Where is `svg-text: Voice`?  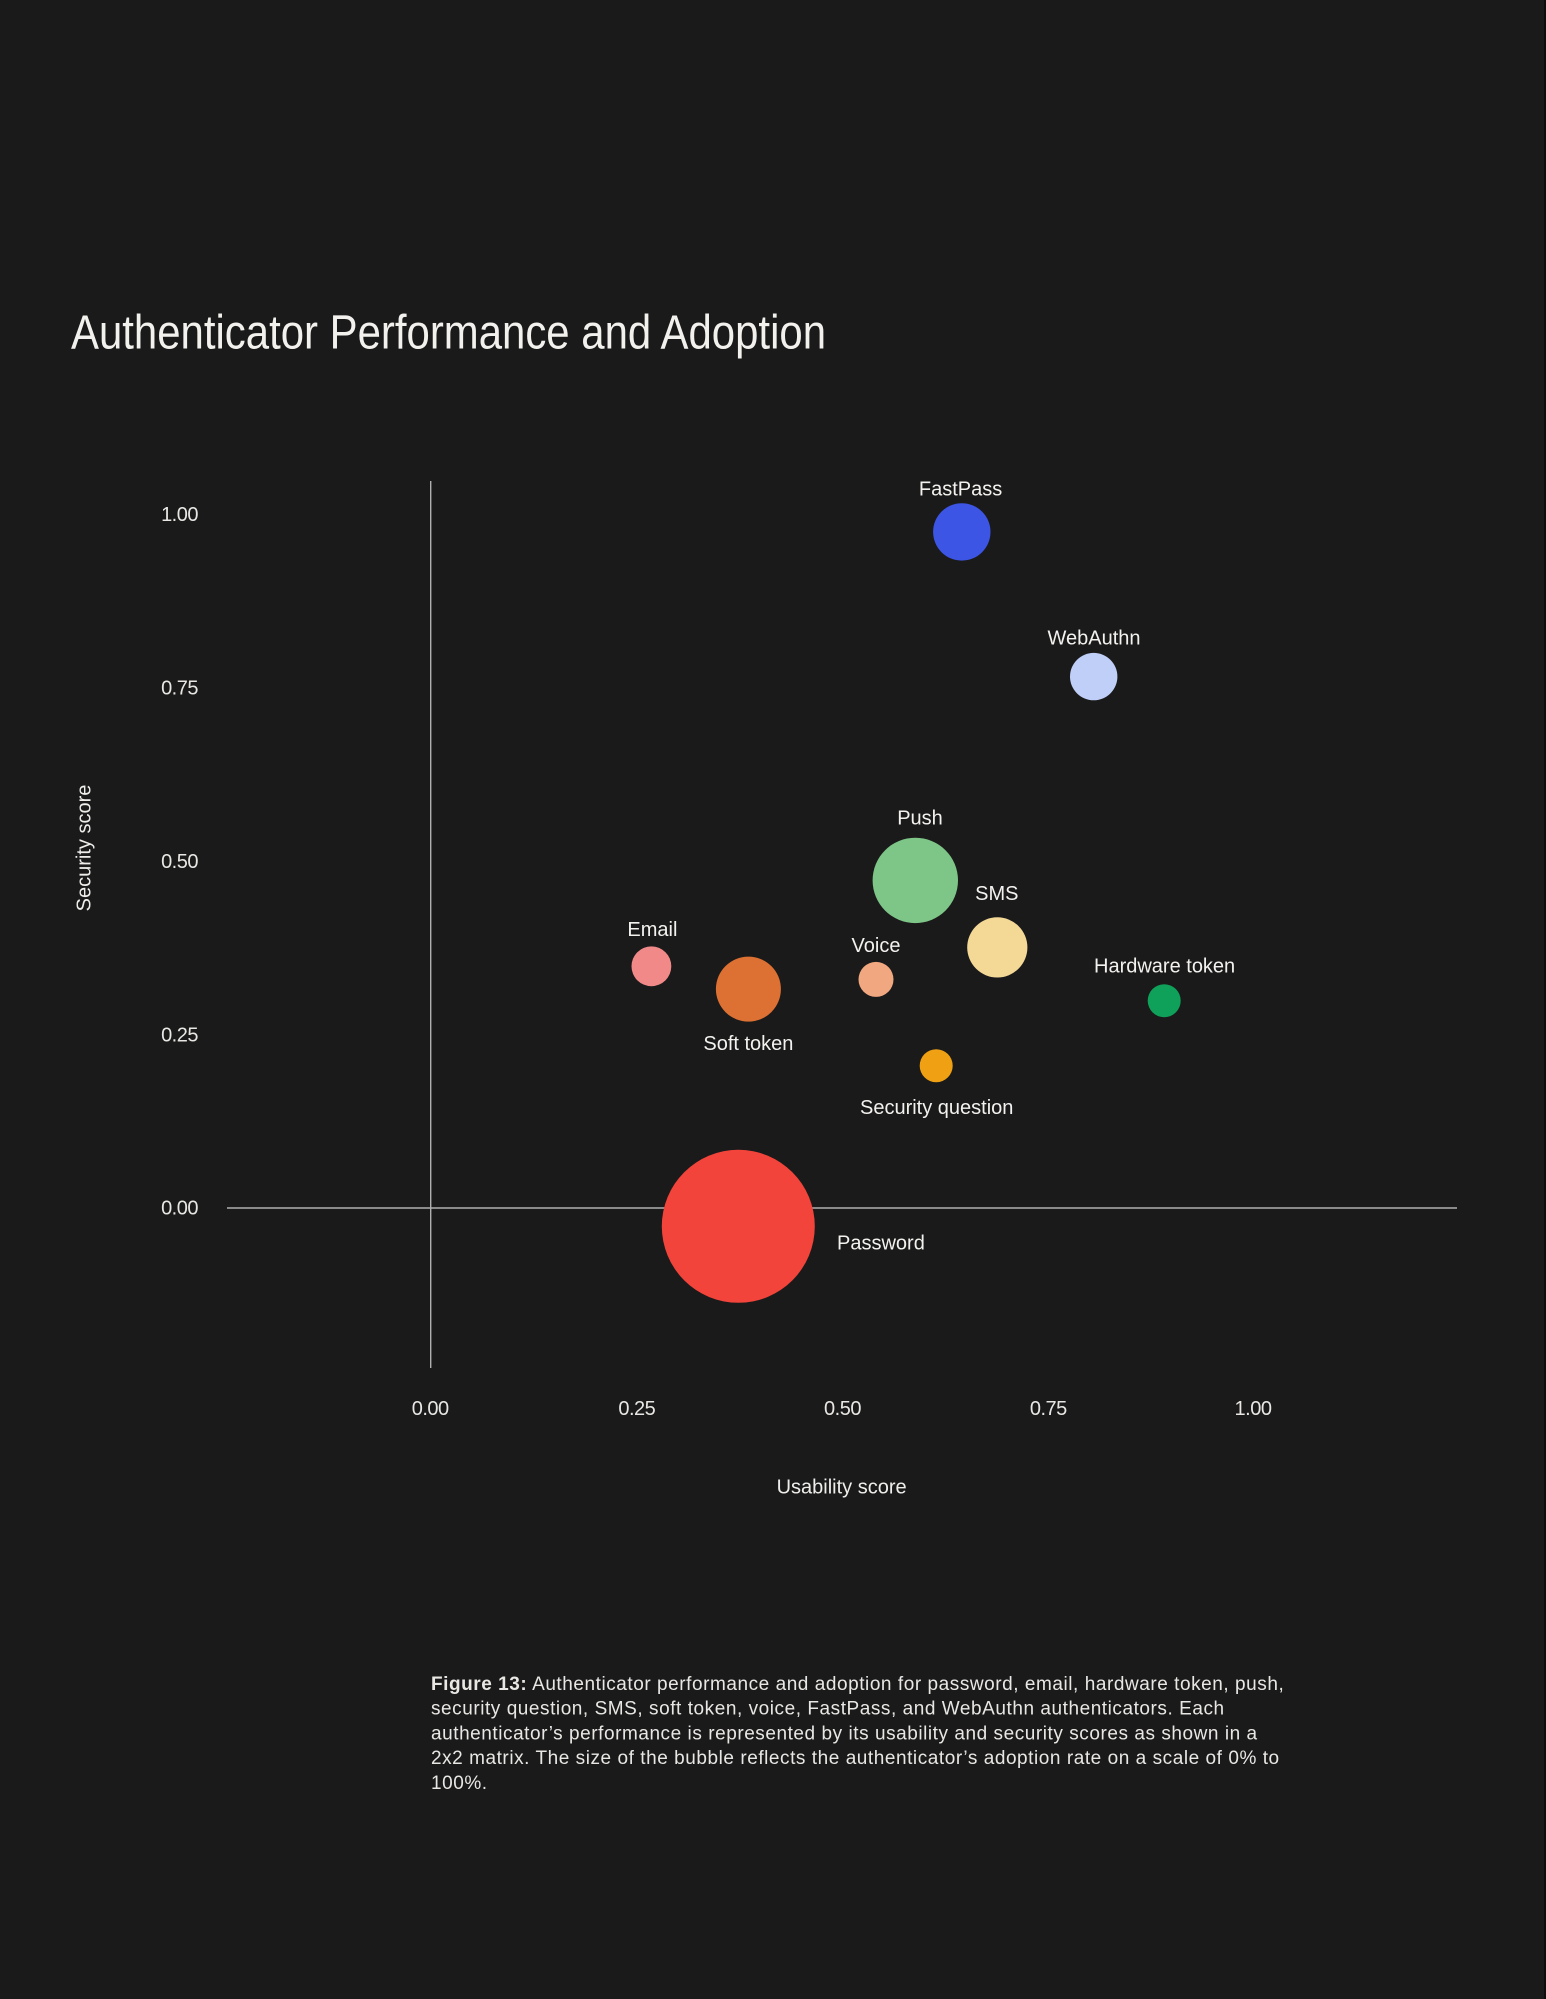 svg-text: Voice is located at coordinates (876, 946).